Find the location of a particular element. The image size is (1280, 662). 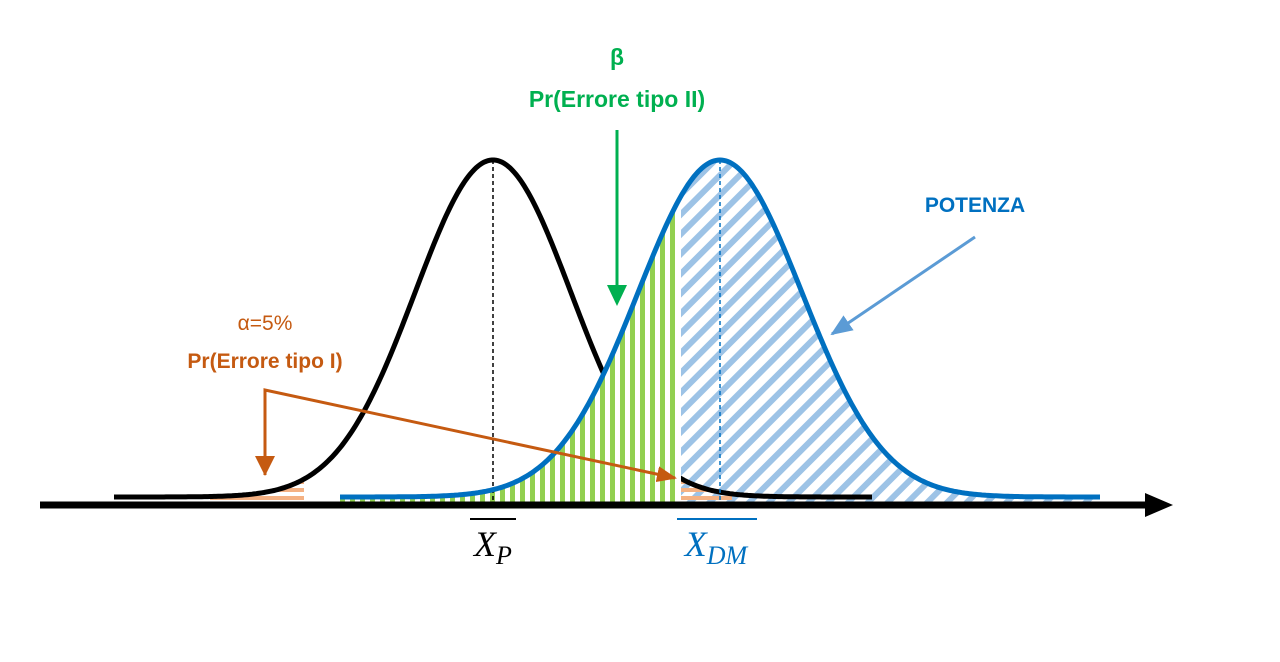

mean-dm: XDM is located at coordinates (716, 547).